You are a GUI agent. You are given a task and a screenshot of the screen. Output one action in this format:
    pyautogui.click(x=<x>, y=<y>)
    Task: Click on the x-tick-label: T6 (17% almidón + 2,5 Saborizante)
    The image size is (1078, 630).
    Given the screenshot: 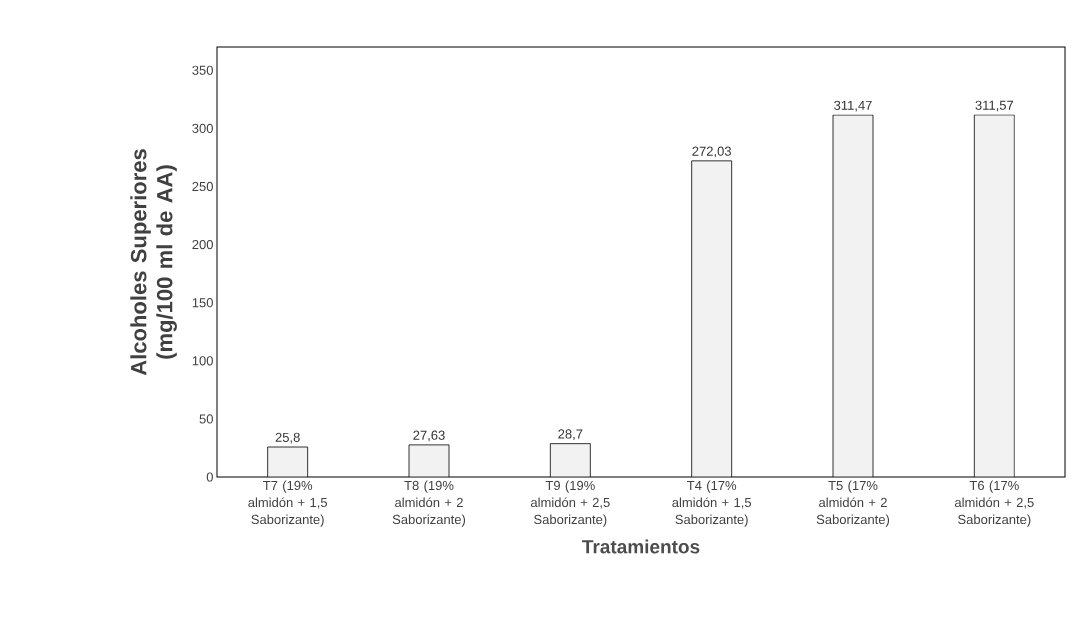 What is the action you would take?
    pyautogui.click(x=994, y=503)
    